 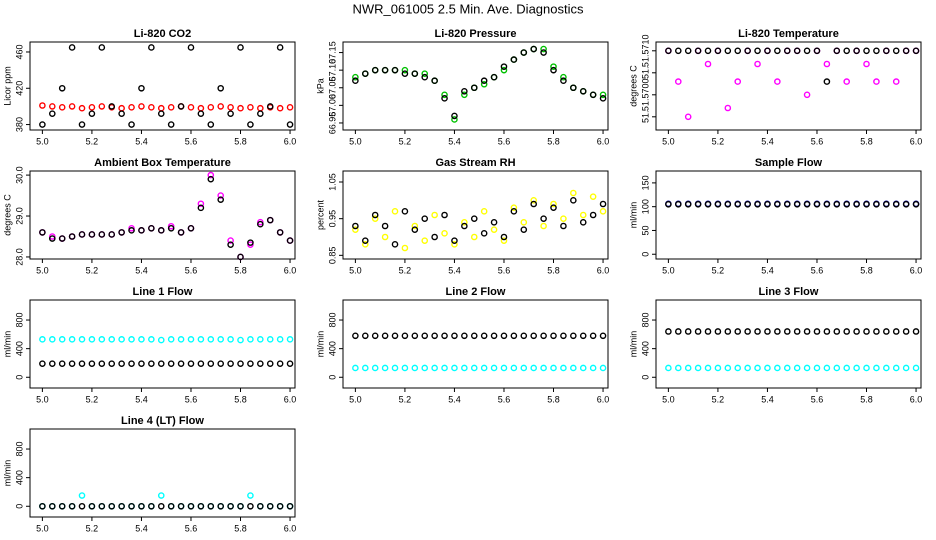 I want to click on y-tick-label: 800, so click(x=332, y=320).